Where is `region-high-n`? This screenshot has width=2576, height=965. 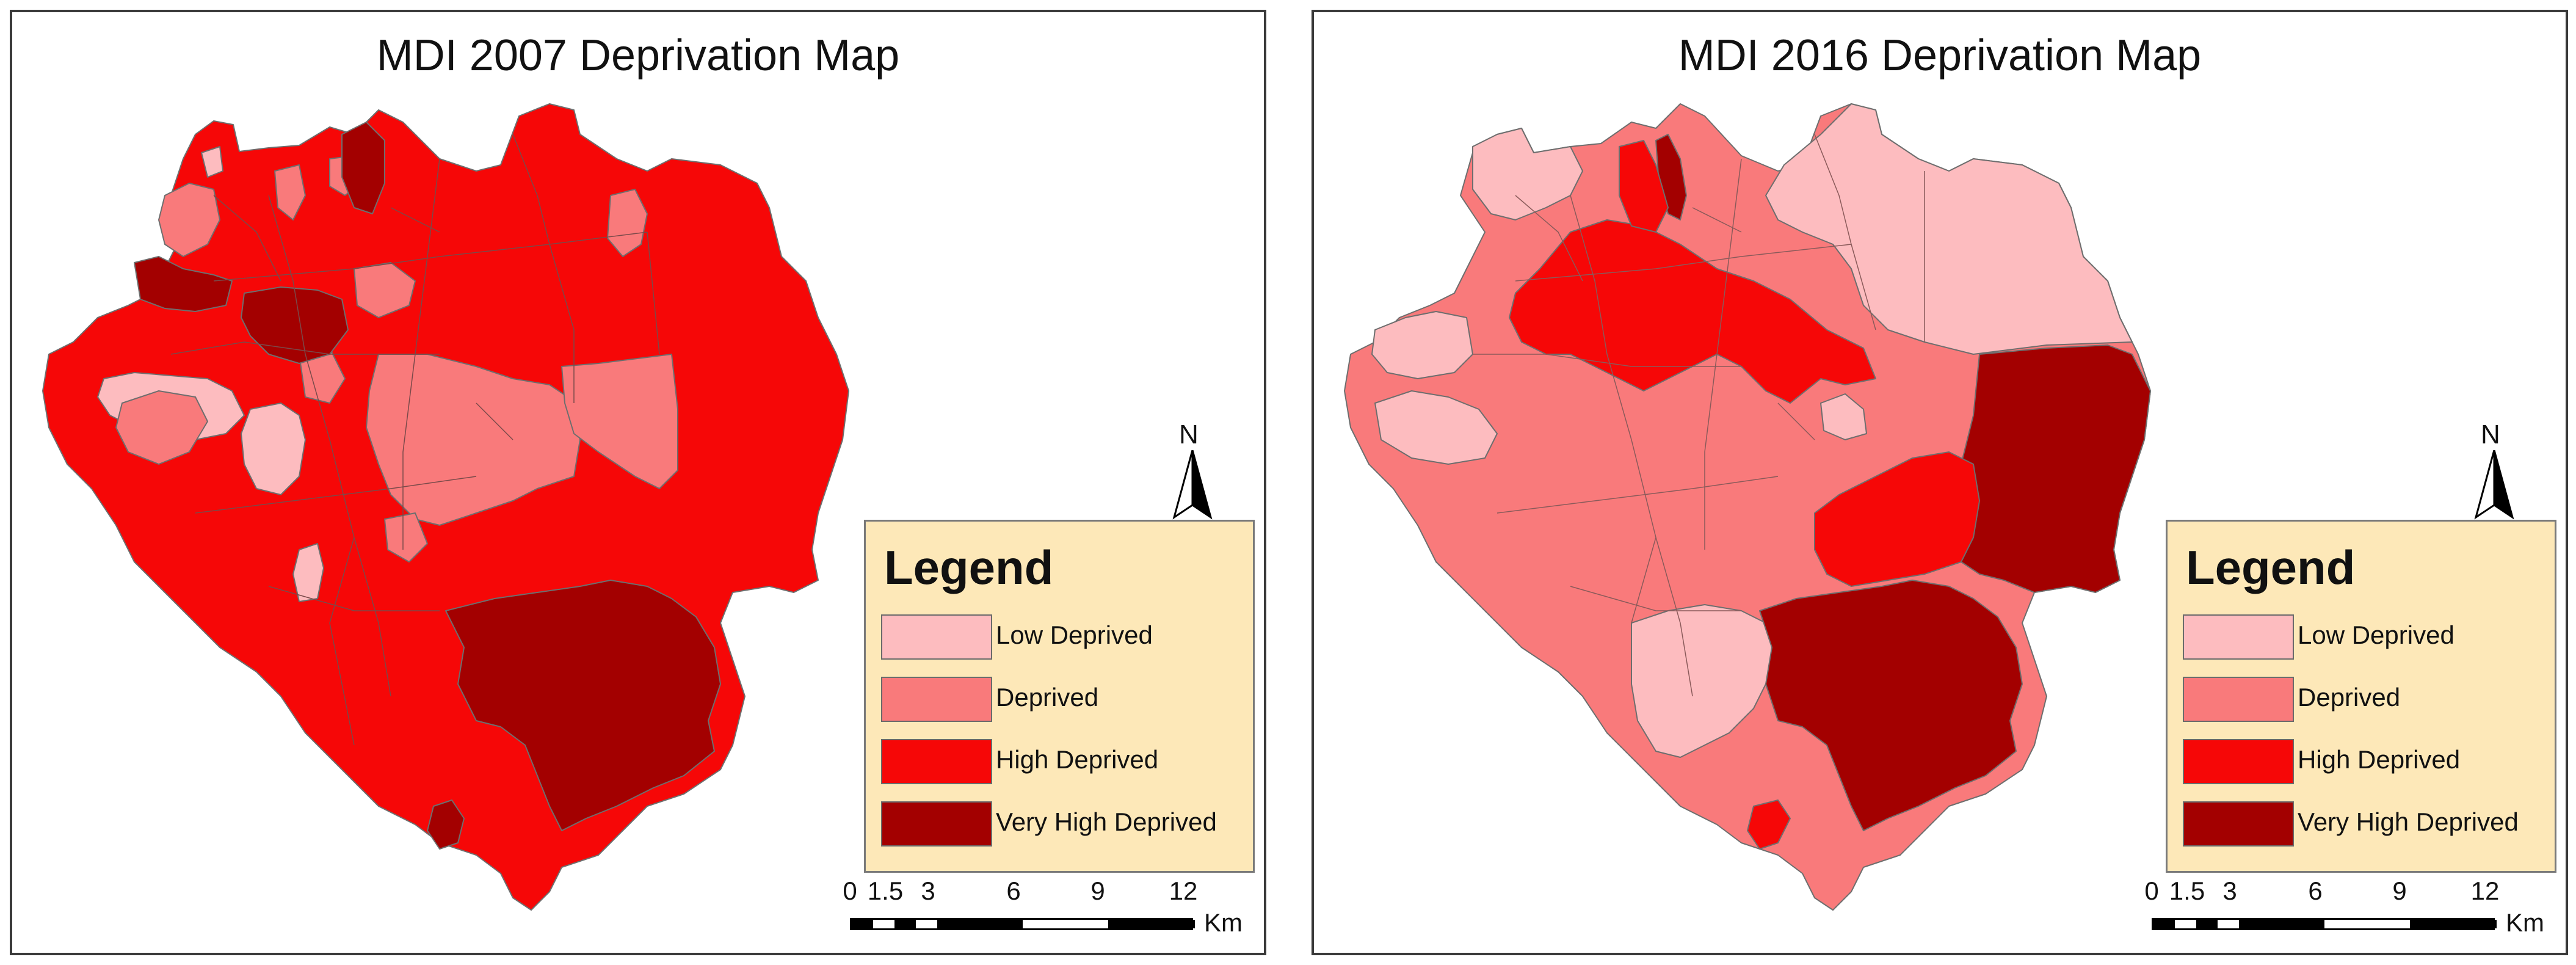
region-high-n is located at coordinates (1644, 186).